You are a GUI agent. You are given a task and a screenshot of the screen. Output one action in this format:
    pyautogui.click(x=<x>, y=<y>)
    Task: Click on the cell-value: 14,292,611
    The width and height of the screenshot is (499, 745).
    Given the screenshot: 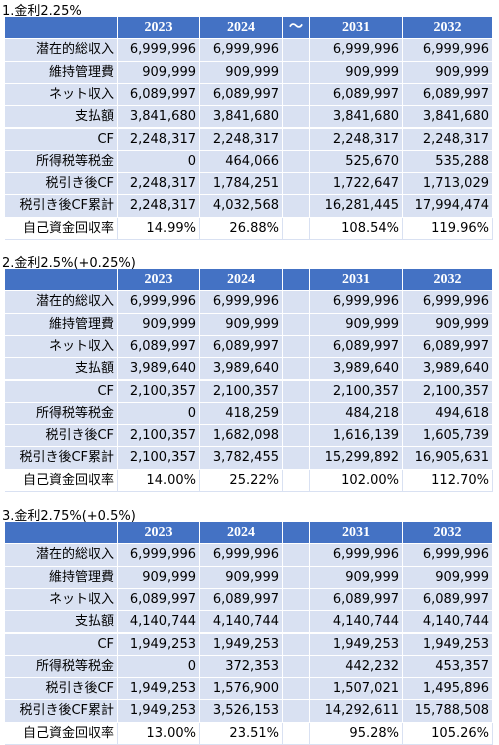 What is the action you would take?
    pyautogui.click(x=356, y=711)
    